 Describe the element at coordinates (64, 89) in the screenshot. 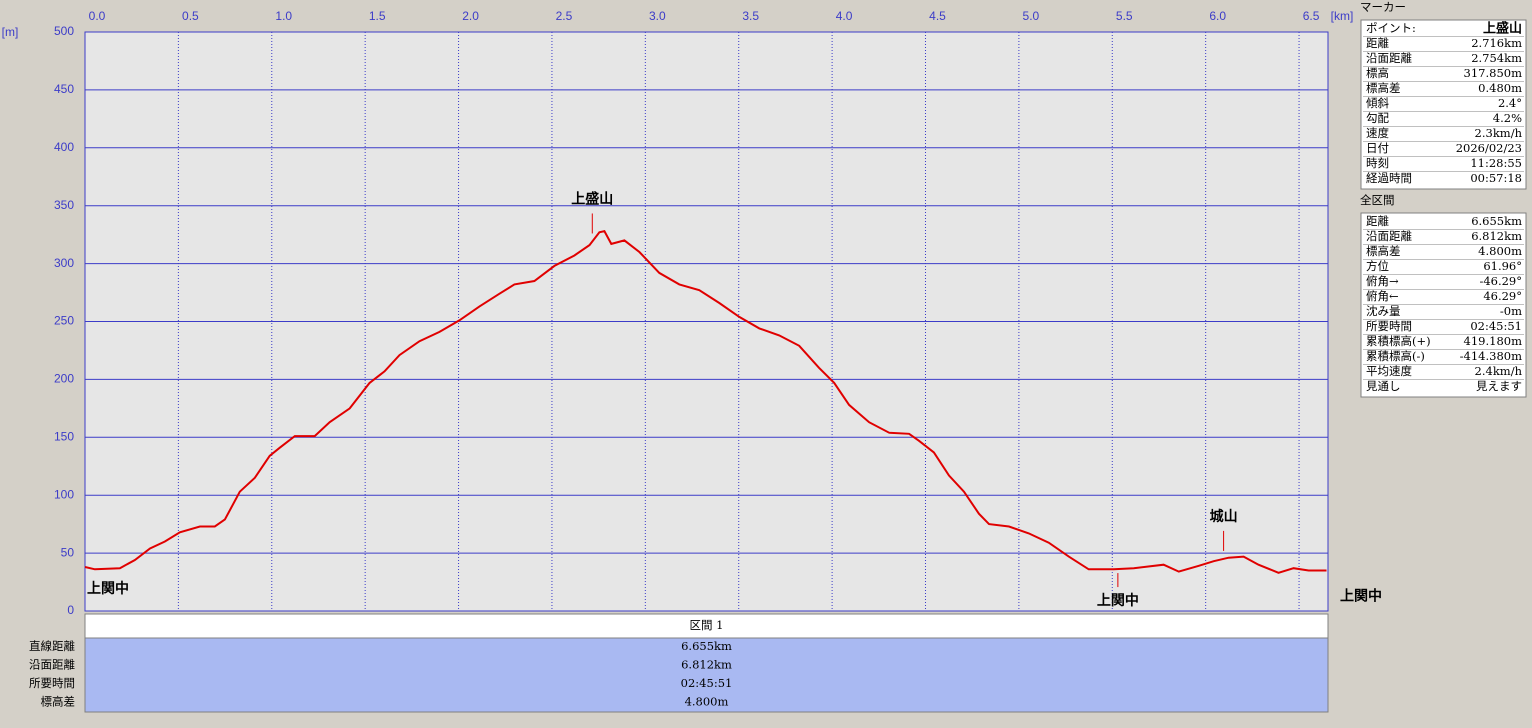

I see `y-tick-label: 450` at that location.